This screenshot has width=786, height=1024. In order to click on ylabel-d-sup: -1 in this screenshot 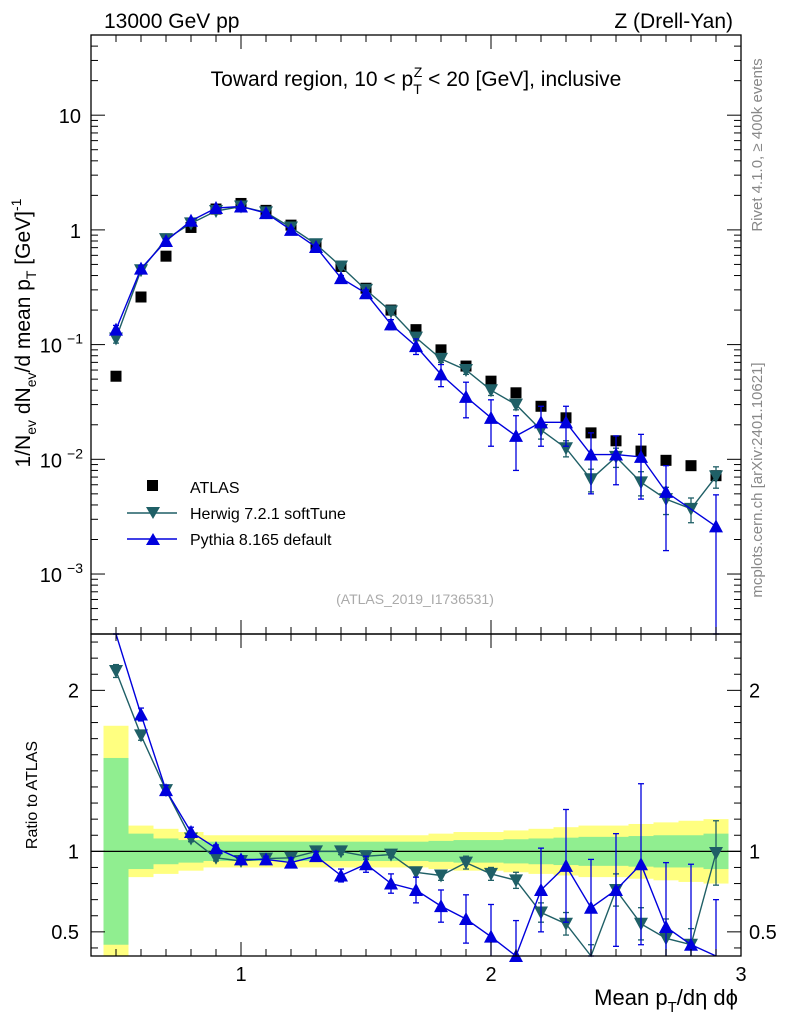, I will do `click(16, 204)`.